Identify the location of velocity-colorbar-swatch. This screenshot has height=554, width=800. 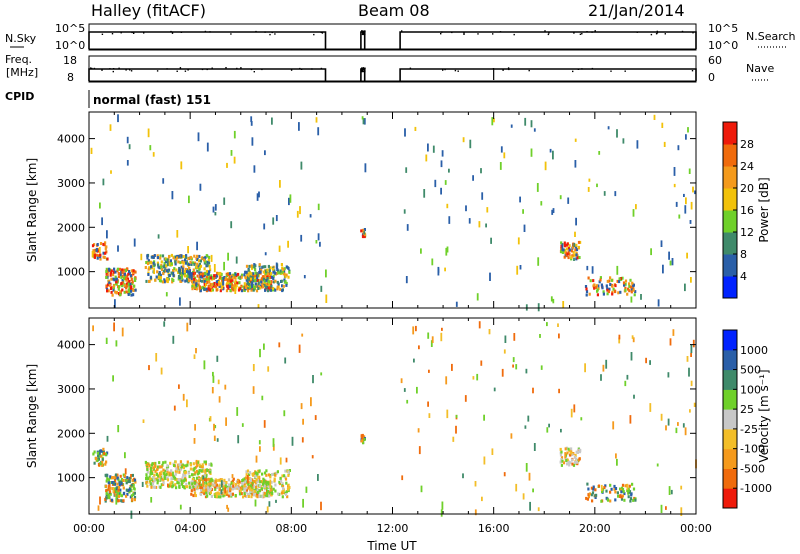
(730, 478).